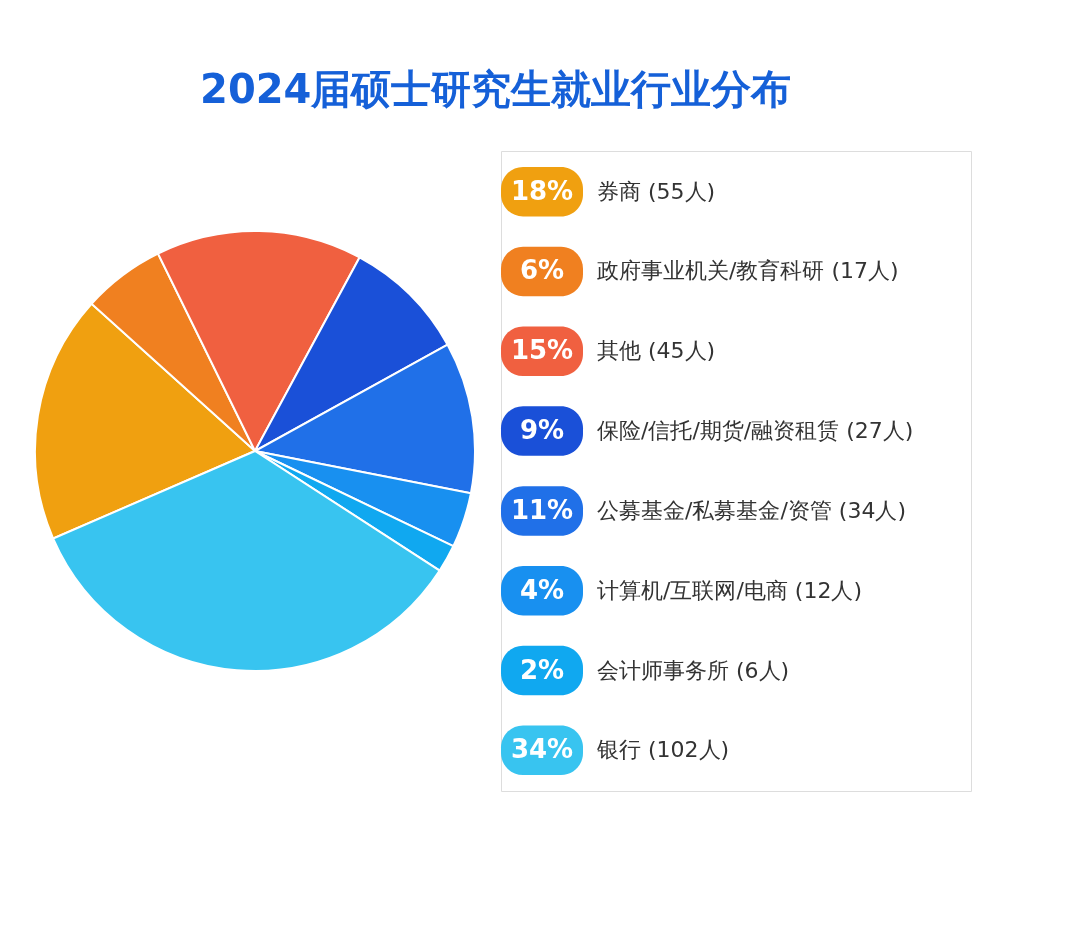  What do you see at coordinates (729, 590) in the screenshot?
I see `legend-label: 计算机/互联网/电商 (12人)` at bounding box center [729, 590].